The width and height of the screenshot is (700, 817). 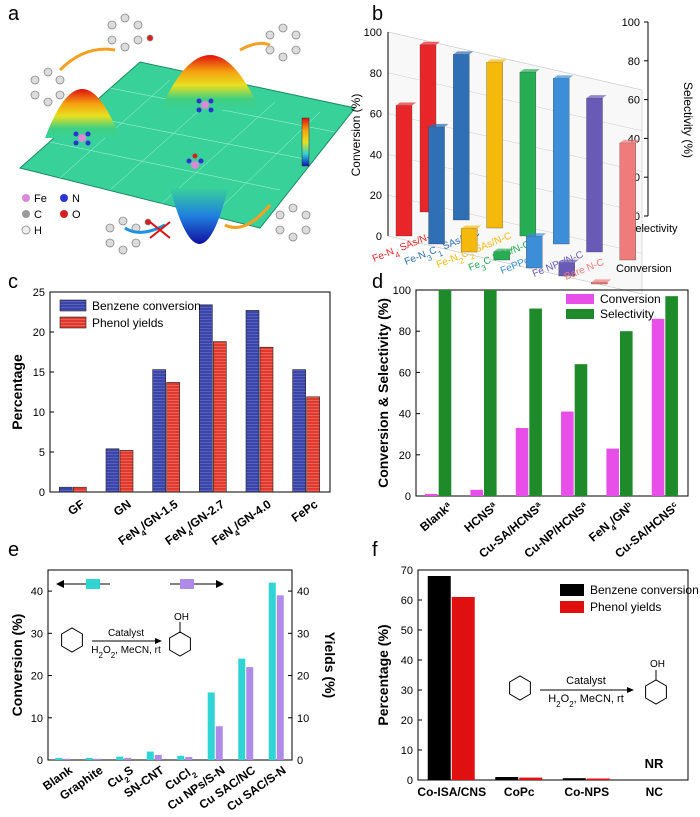 What do you see at coordinates (76, 507) in the screenshot?
I see `chart-c-category-label: GF` at bounding box center [76, 507].